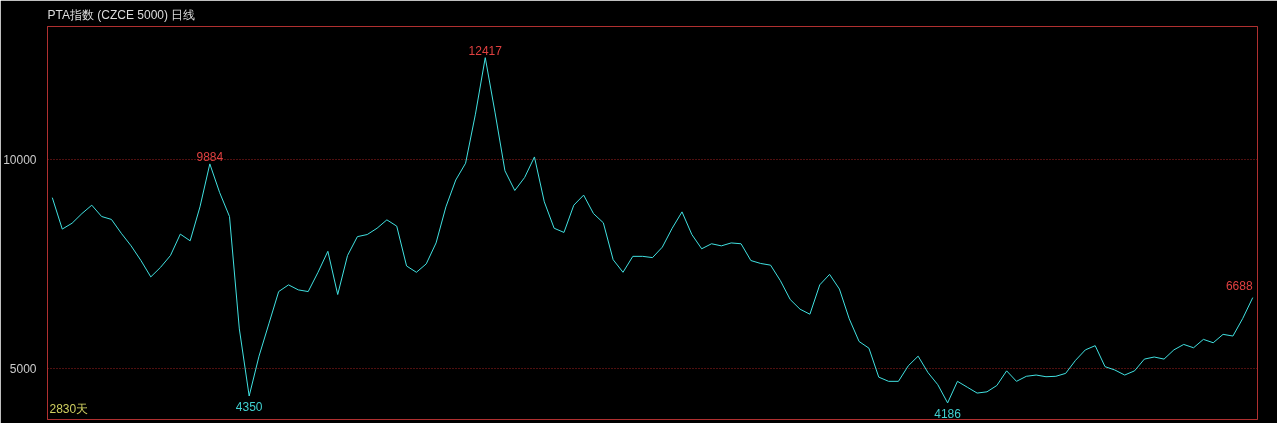  What do you see at coordinates (948, 413) in the screenshot?
I see `annotation: 4186` at bounding box center [948, 413].